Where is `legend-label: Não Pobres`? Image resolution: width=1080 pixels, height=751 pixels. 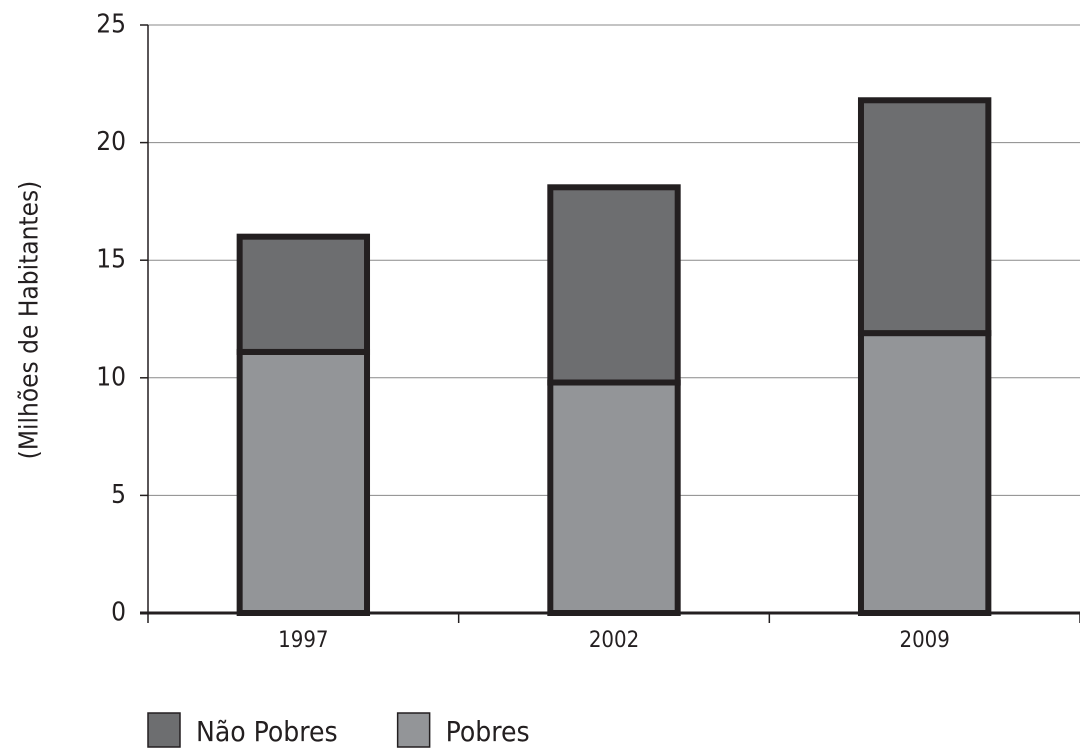
legend-label: Não Pobres is located at coordinates (267, 731).